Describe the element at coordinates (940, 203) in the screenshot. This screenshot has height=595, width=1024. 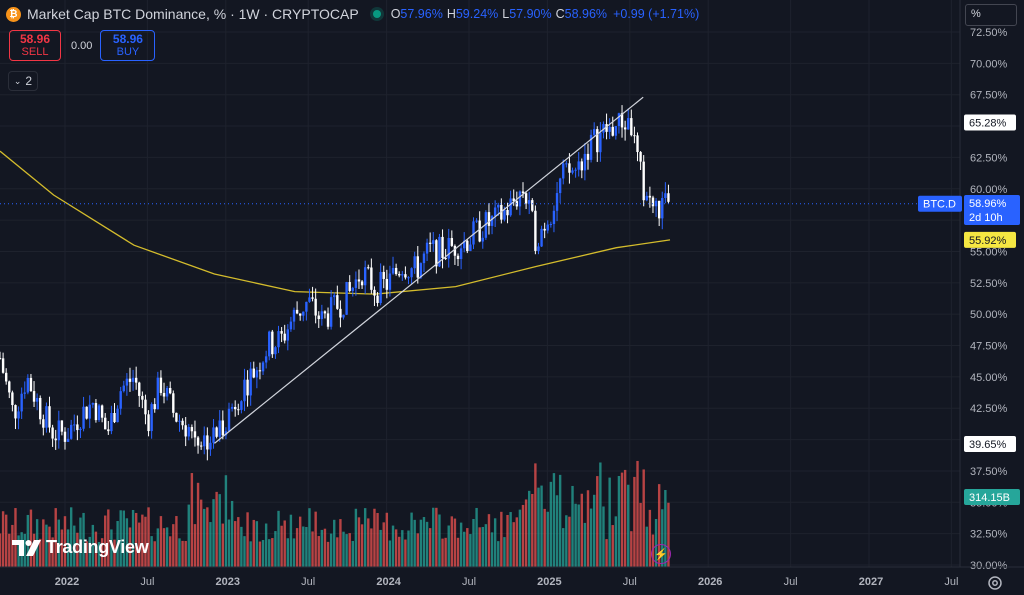
I see `symbol-badge-bg` at that location.